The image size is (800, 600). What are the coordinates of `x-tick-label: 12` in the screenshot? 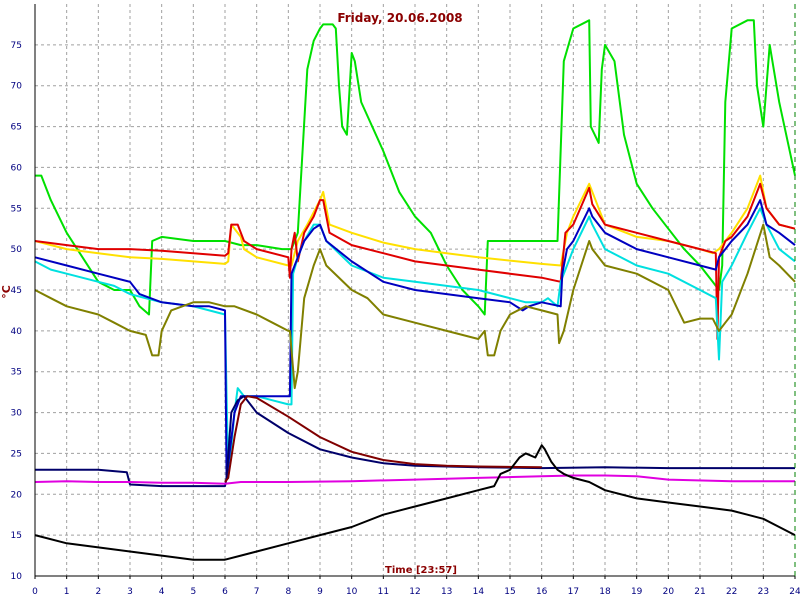 It's located at (414, 592).